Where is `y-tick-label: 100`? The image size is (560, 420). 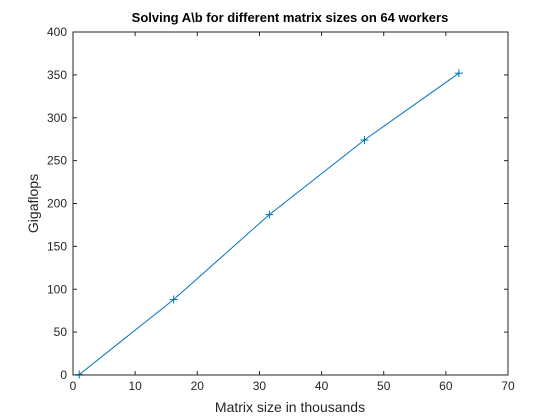
y-tick-label: 100 is located at coordinates (57, 289).